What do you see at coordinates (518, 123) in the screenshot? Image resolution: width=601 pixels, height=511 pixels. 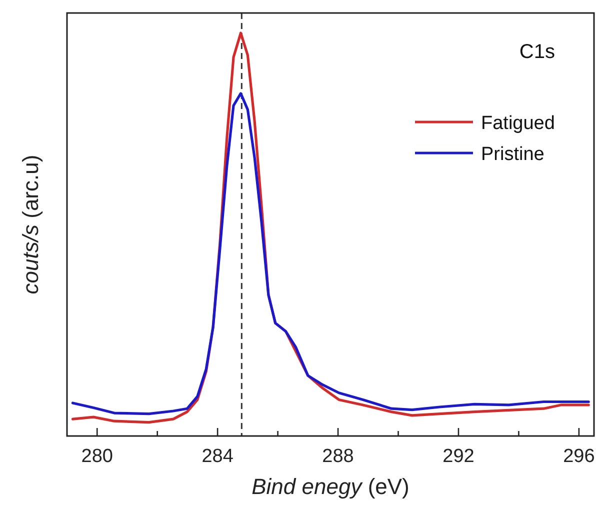 I see `legend-label: Fatigued` at bounding box center [518, 123].